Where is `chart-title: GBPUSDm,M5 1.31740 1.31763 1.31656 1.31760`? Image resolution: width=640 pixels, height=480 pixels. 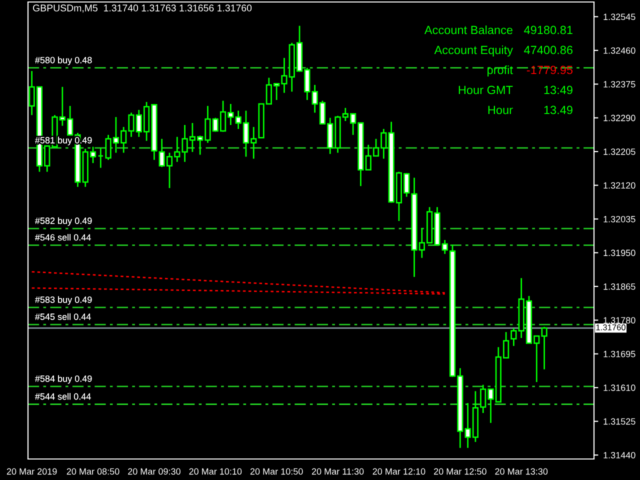
chart-title: GBPUSDm,M5 1.31740 1.31763 1.31656 1.31760 is located at coordinates (142, 8).